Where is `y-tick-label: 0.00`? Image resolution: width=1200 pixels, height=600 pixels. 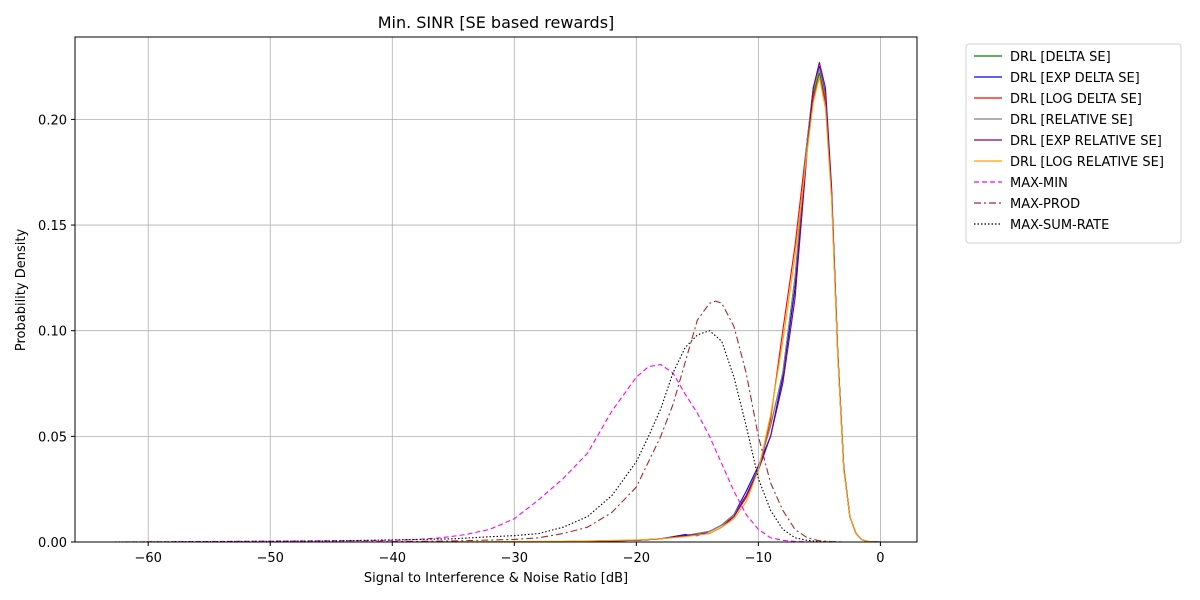
y-tick-label: 0.00 is located at coordinates (52, 543).